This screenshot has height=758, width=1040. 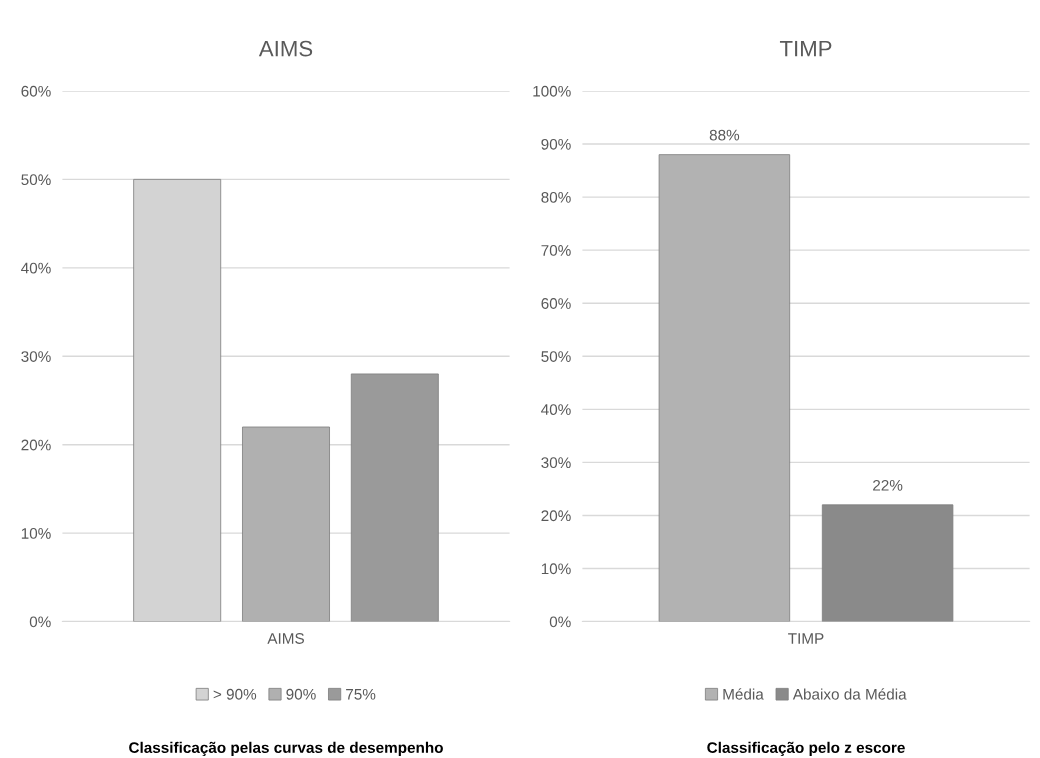 I want to click on legend-label: 75%, so click(x=361, y=694).